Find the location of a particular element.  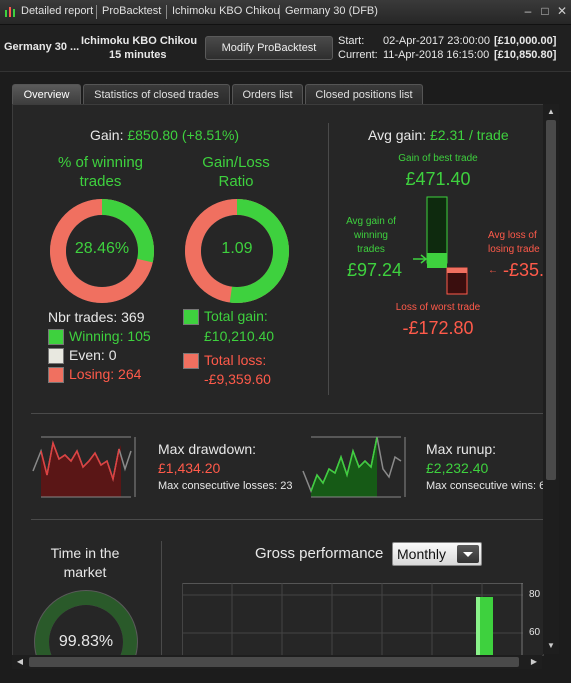

tab-overview: Overview is located at coordinates (46, 94).